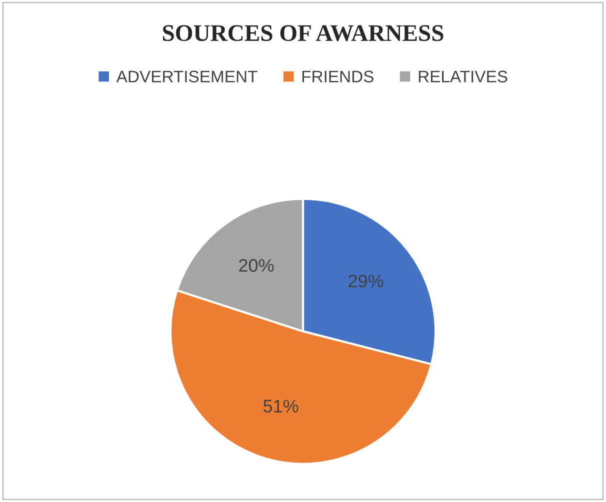 The image size is (606, 502). What do you see at coordinates (256, 265) in the screenshot?
I see `data-label: 20%` at bounding box center [256, 265].